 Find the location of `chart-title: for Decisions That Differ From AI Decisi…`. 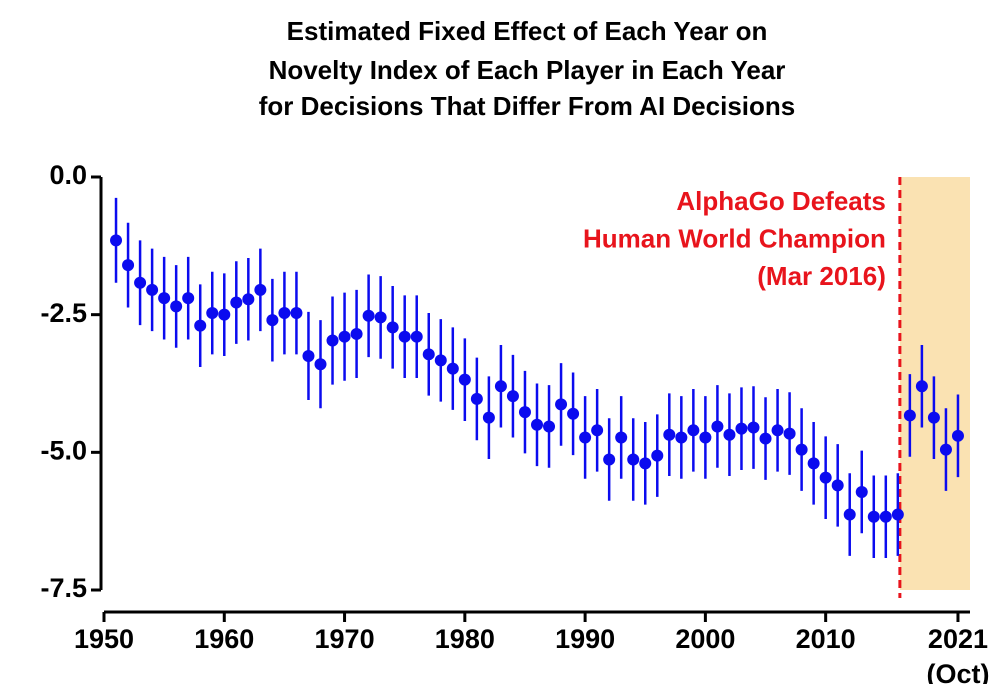

chart-title: for Decisions That Differ From AI Decisi… is located at coordinates (527, 106).